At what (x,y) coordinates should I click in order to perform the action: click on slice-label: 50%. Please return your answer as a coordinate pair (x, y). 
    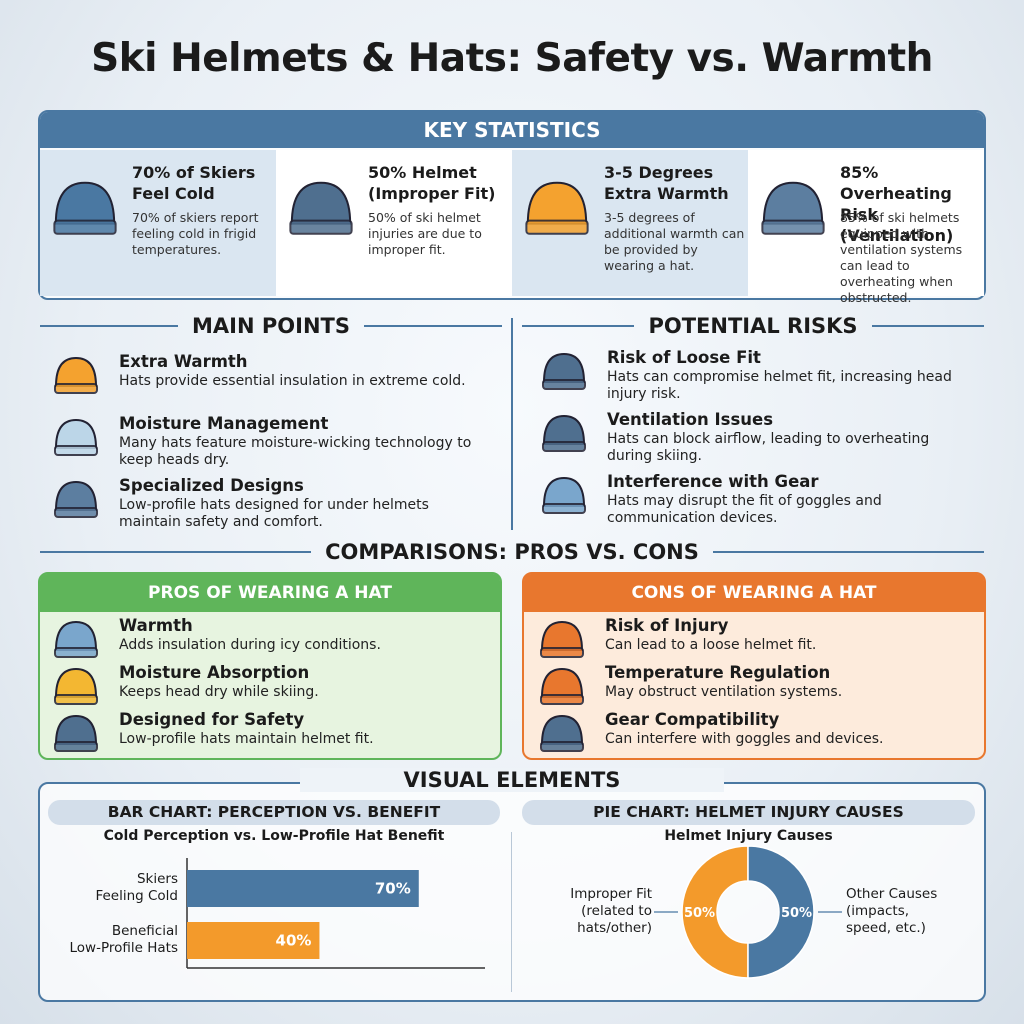
    Looking at the image, I should click on (796, 913).